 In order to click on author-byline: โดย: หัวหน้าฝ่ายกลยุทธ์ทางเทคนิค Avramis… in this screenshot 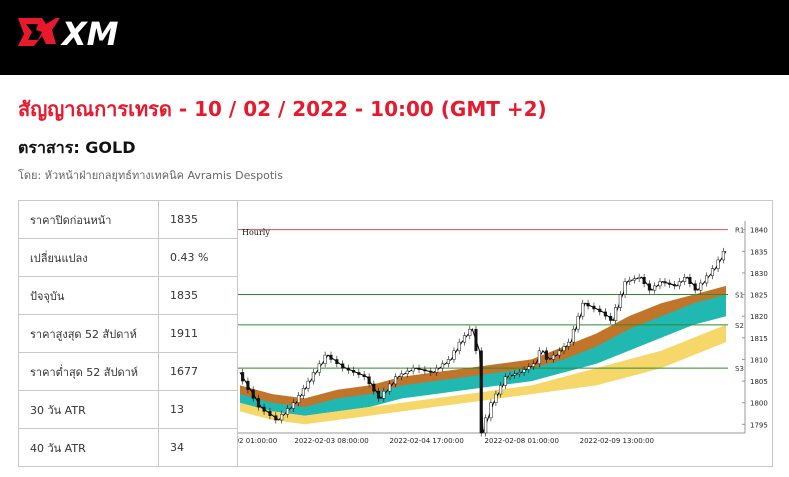, I will do `click(150, 175)`.